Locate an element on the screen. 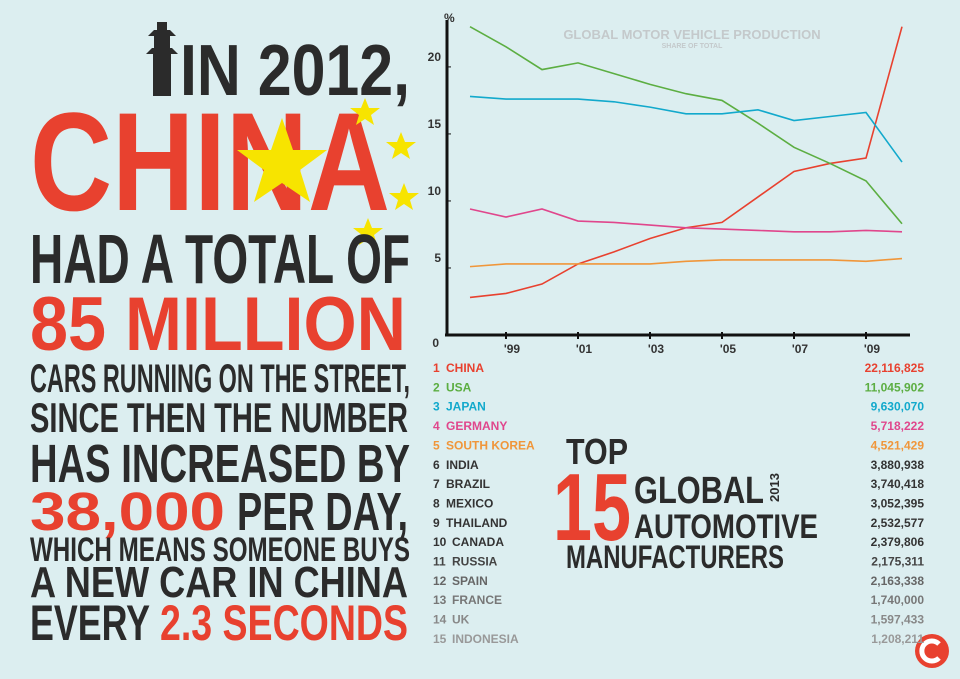  x-tick-label: '99 is located at coordinates (512, 349).